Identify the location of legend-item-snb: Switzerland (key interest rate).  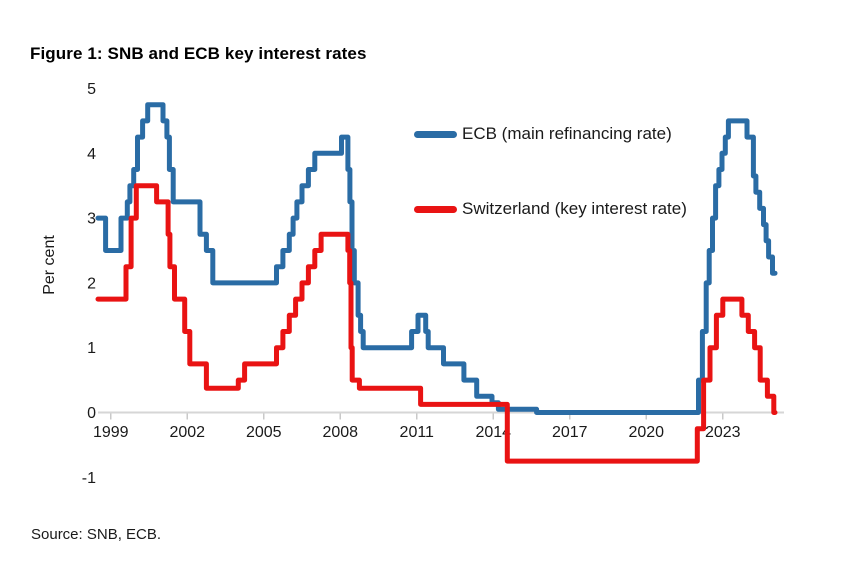
(550, 209).